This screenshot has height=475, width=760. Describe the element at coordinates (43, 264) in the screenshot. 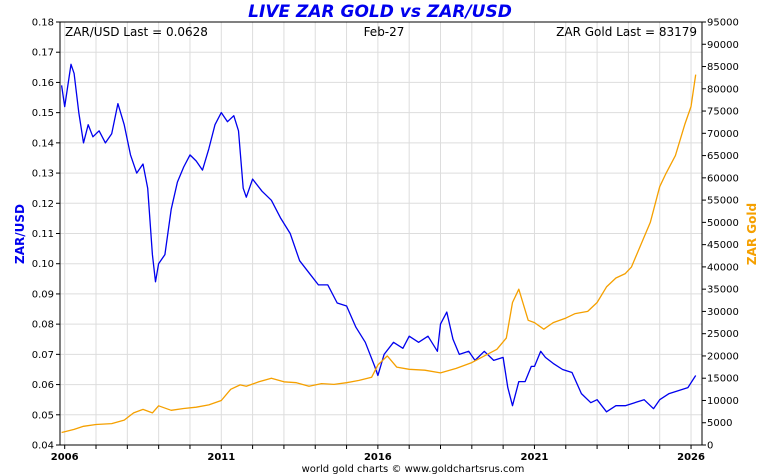

I see `left-tick-label: 0.10` at that location.